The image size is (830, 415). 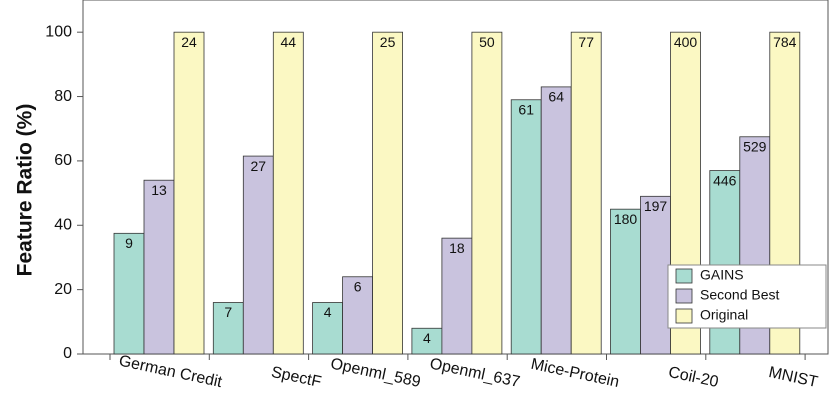 I want to click on y-tick-label: 20, so click(x=63, y=289).